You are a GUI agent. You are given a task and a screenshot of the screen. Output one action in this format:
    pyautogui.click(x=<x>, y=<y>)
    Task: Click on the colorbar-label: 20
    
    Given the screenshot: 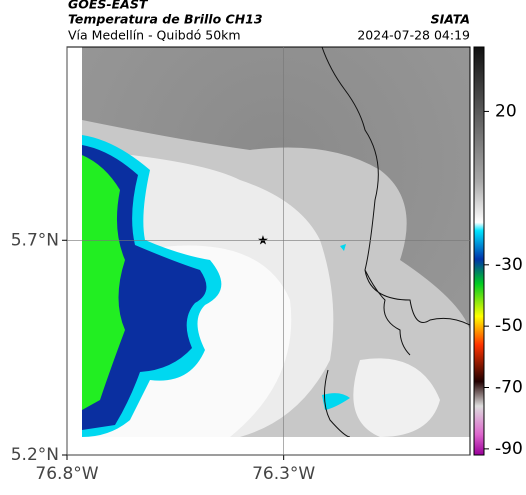 What is the action you would take?
    pyautogui.click(x=506, y=111)
    